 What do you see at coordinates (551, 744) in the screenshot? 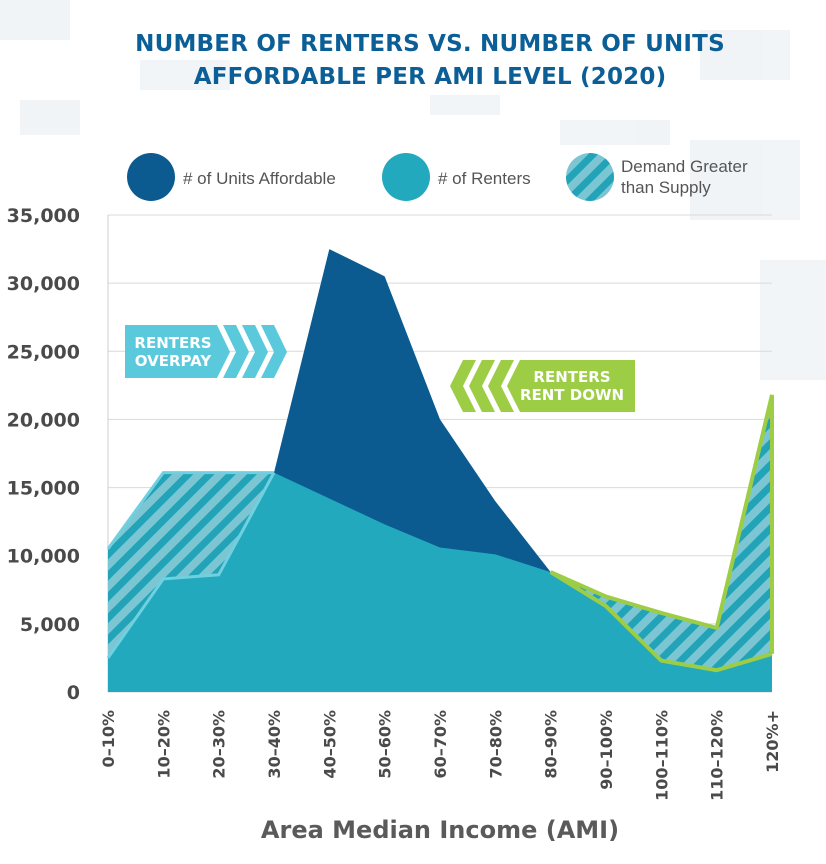
I see `x-tick-label: 80–90%` at bounding box center [551, 744].